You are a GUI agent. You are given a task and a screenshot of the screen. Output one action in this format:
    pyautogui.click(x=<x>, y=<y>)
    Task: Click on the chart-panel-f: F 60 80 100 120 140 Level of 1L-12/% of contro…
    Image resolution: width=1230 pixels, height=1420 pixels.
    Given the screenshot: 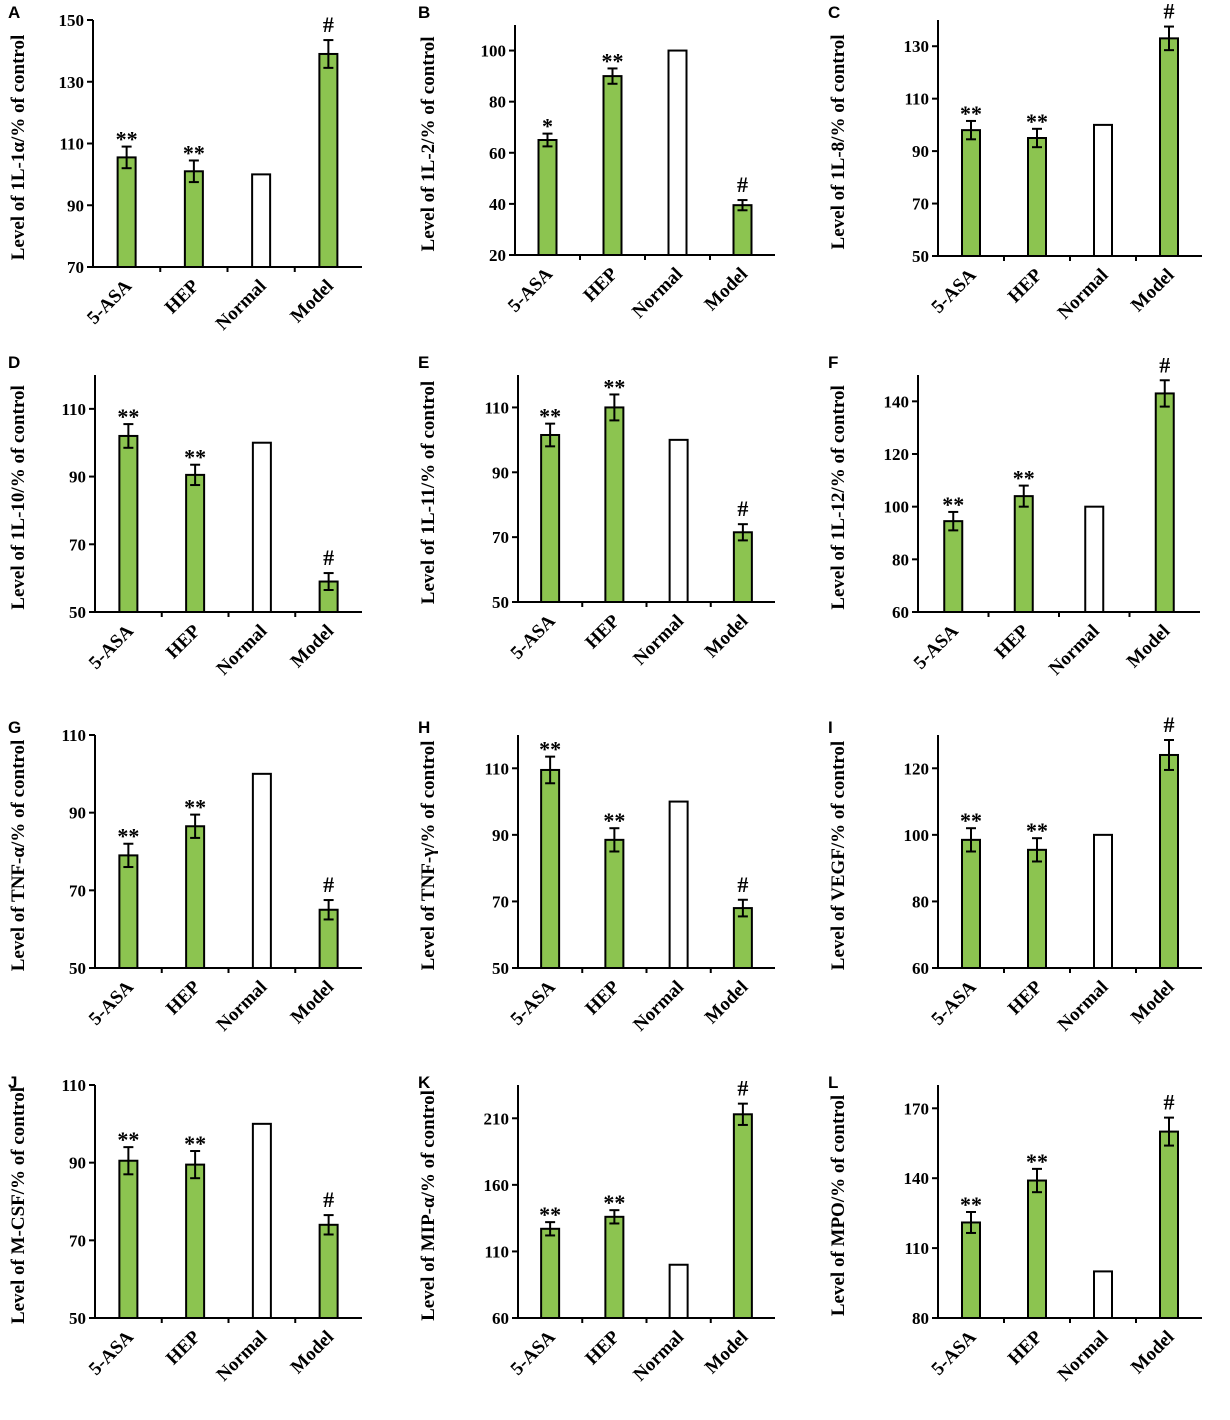 What is the action you would take?
    pyautogui.click(x=1014, y=516)
    